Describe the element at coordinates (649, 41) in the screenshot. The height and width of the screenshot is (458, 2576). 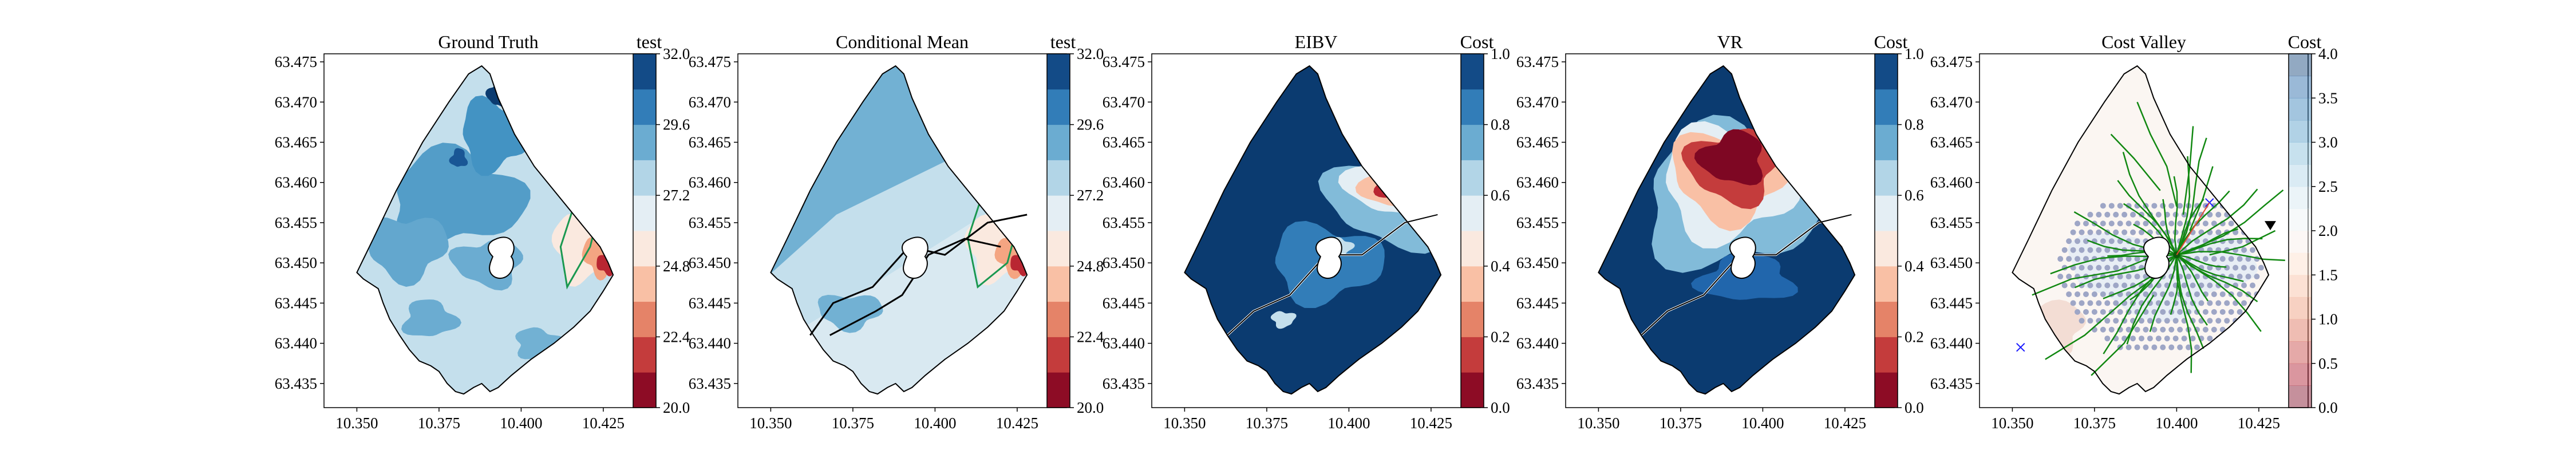
I see `colorbar-label: test` at that location.